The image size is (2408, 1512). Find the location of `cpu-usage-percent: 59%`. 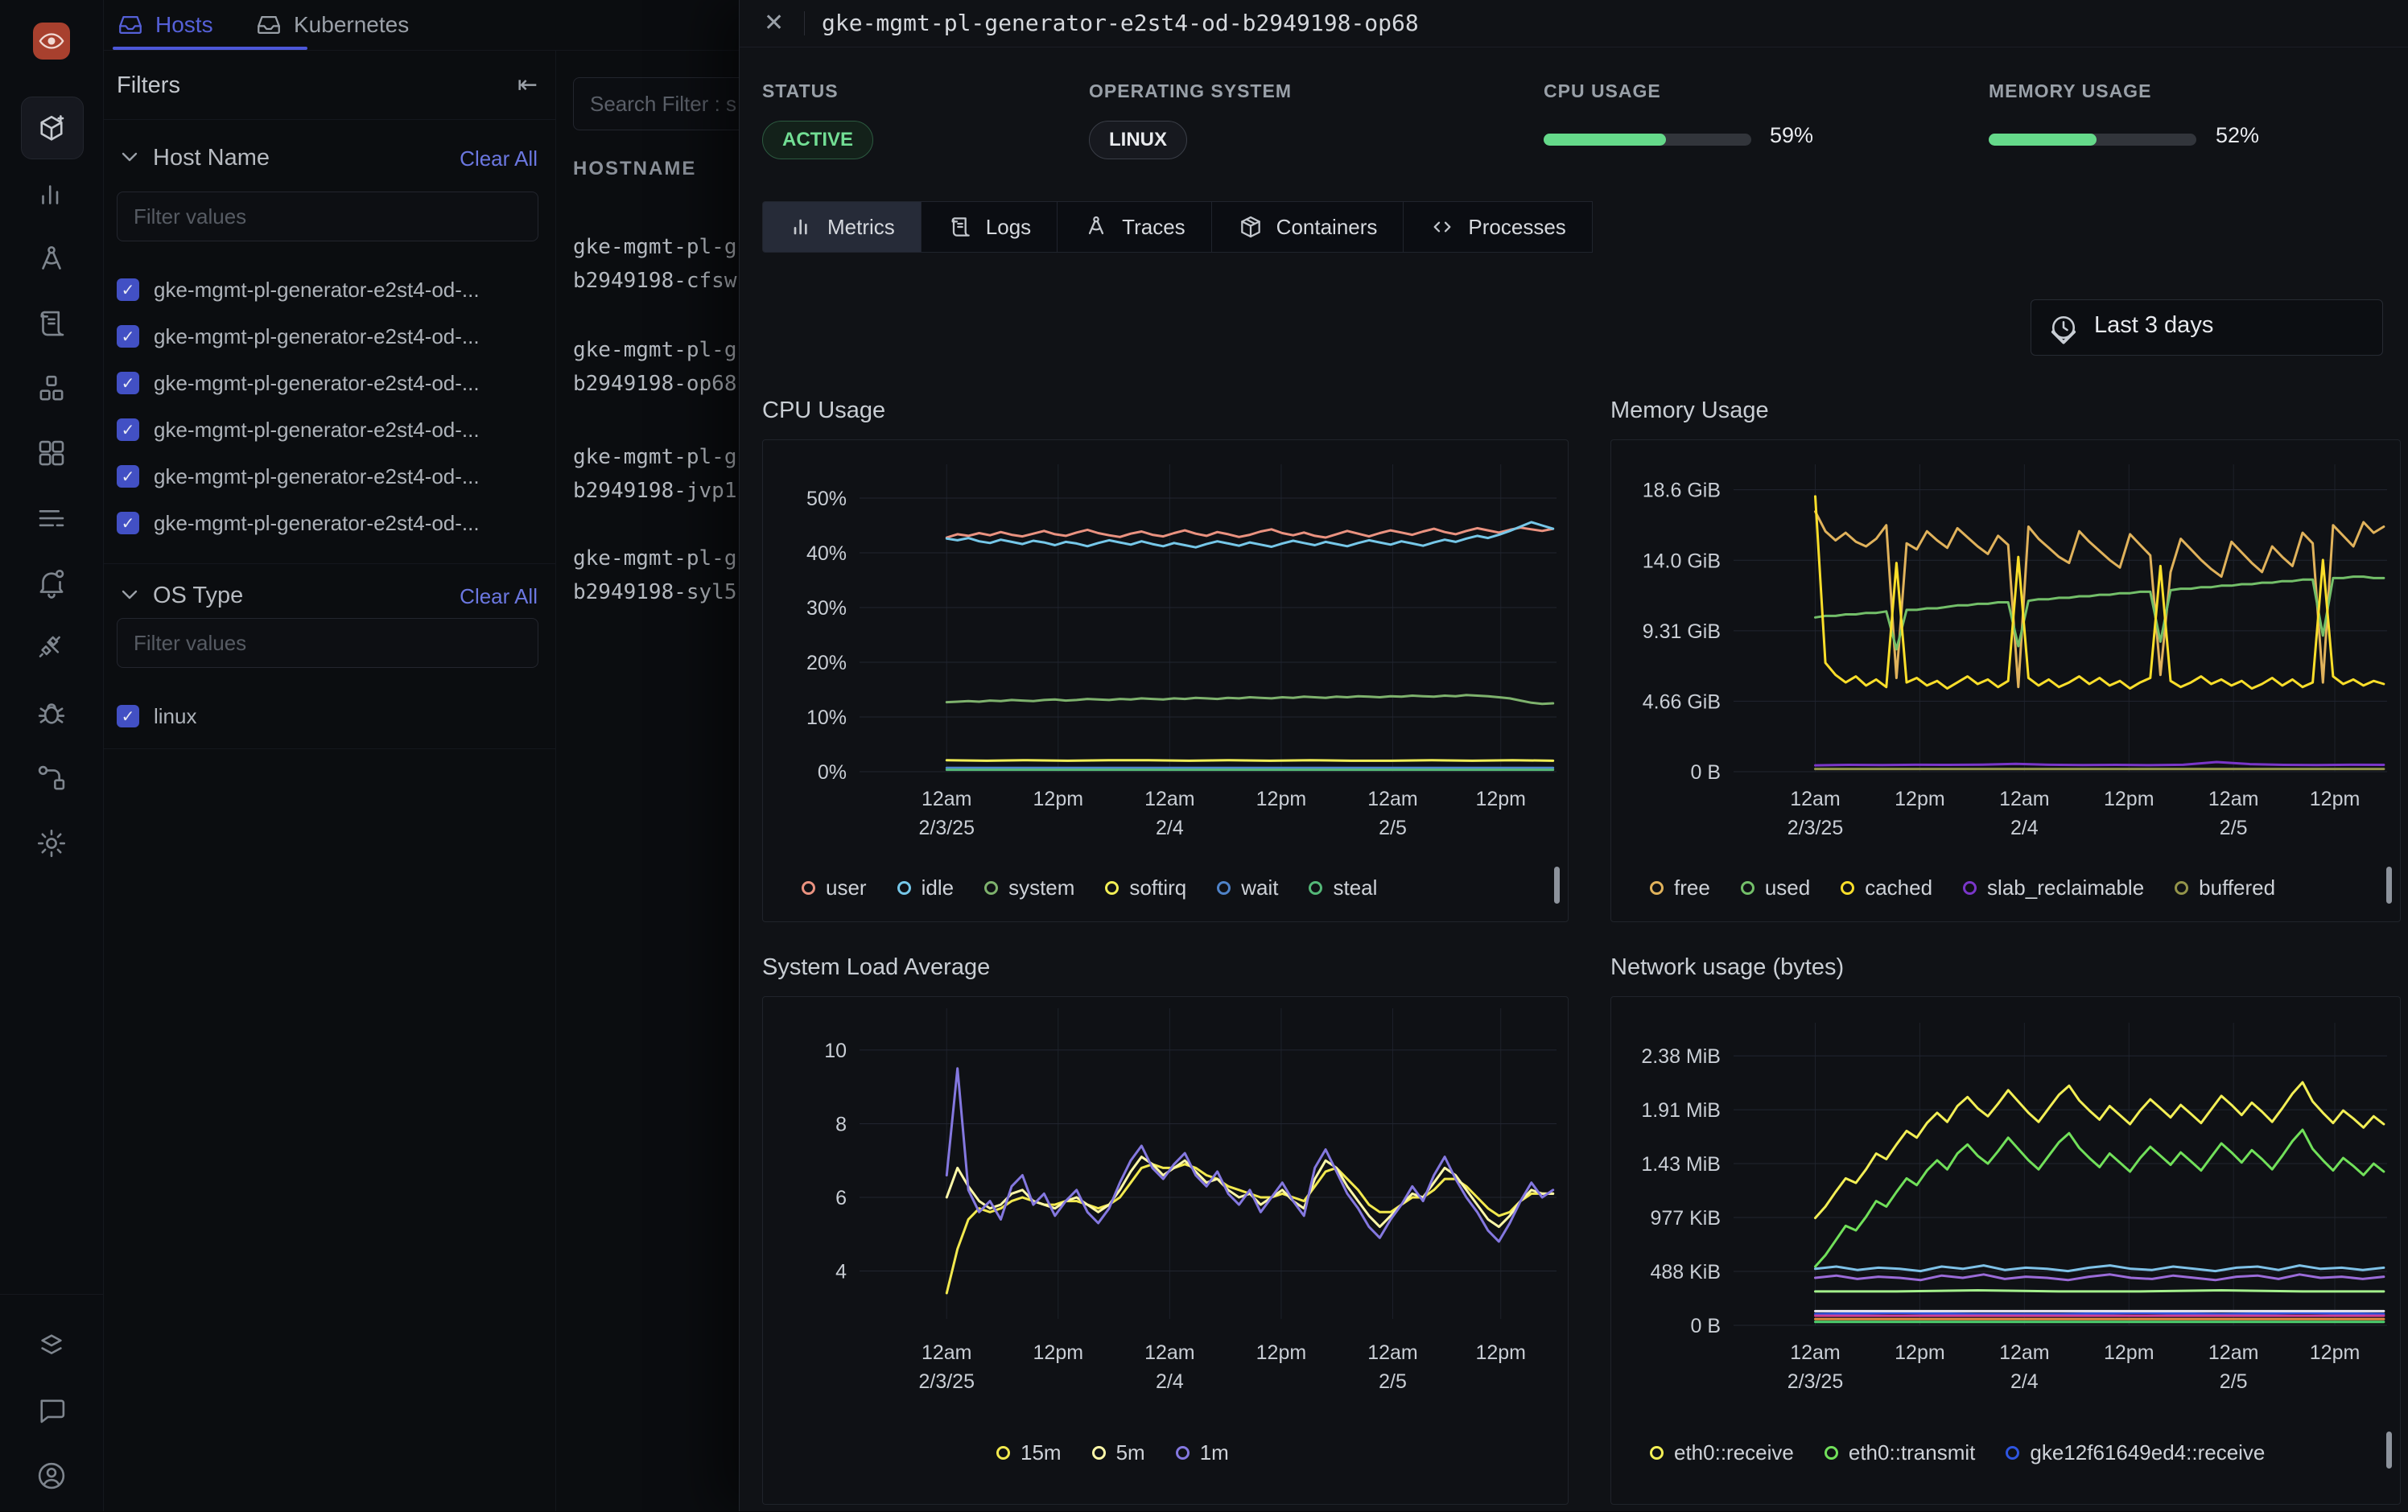

cpu-usage-percent: 59% is located at coordinates (1792, 135).